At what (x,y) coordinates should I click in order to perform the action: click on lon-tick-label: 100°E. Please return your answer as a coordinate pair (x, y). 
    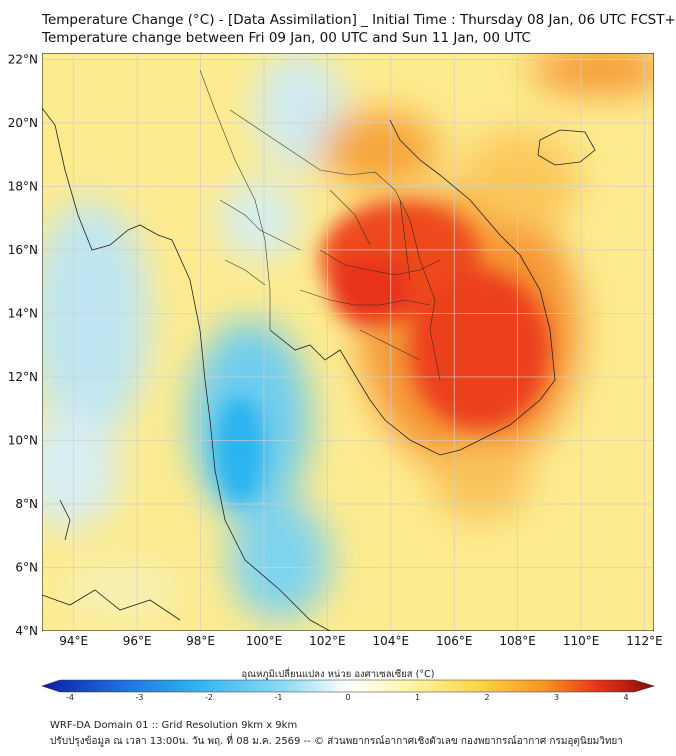
    Looking at the image, I should click on (264, 641).